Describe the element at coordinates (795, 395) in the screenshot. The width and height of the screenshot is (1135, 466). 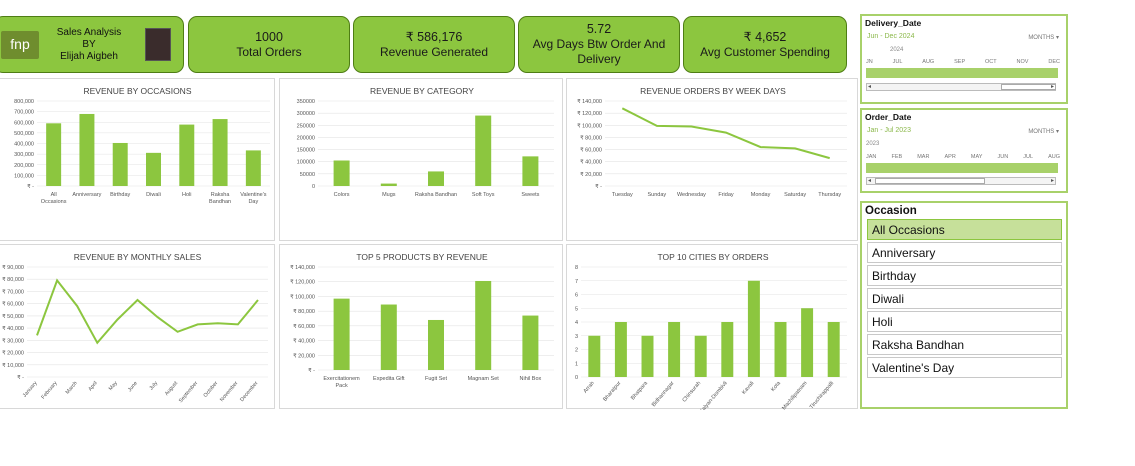
I see `x-tick-label: Machilipatnam` at that location.